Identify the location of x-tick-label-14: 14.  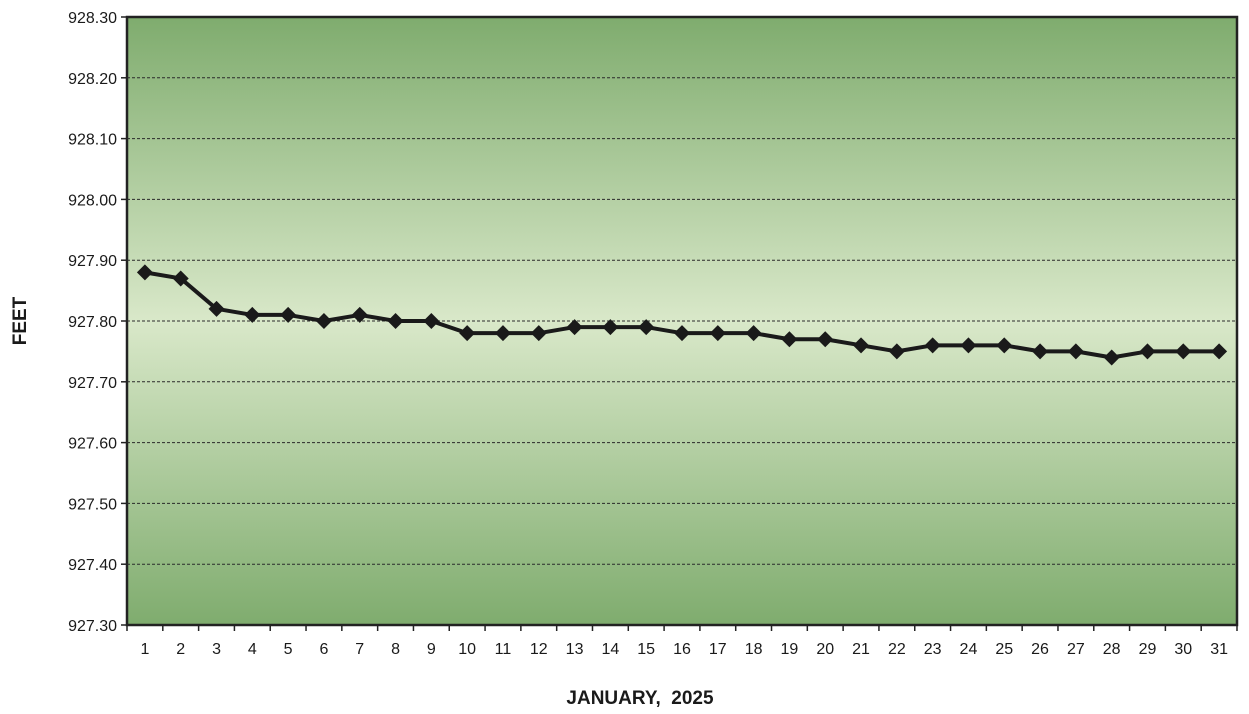
(610, 649).